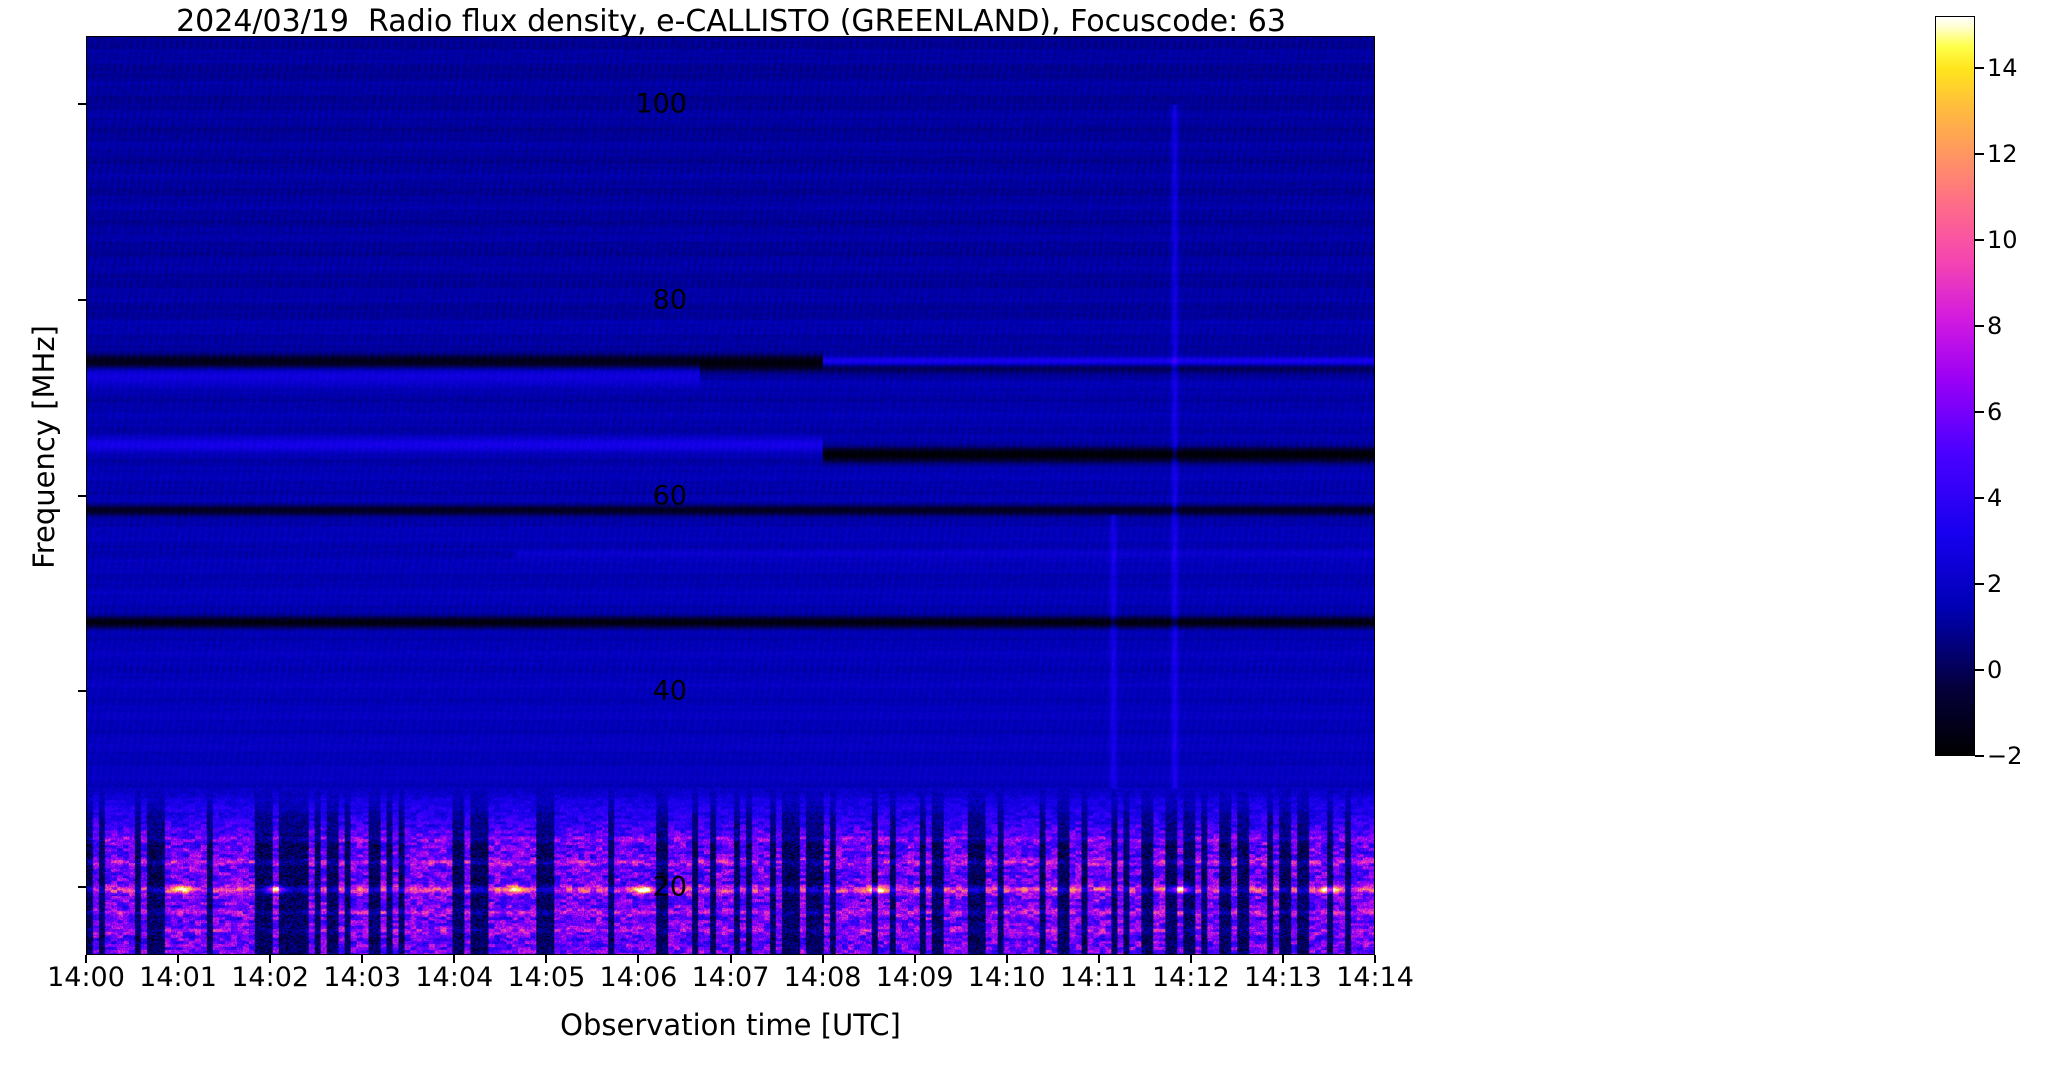  Describe the element at coordinates (669, 691) in the screenshot. I see `y-tick-label: 40` at that location.